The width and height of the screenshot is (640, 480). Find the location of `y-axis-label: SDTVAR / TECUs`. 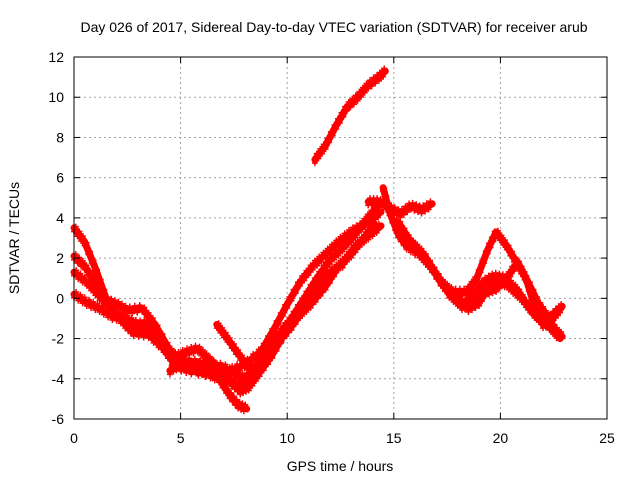

y-axis-label: SDTVAR / TECUs is located at coordinates (14, 238).